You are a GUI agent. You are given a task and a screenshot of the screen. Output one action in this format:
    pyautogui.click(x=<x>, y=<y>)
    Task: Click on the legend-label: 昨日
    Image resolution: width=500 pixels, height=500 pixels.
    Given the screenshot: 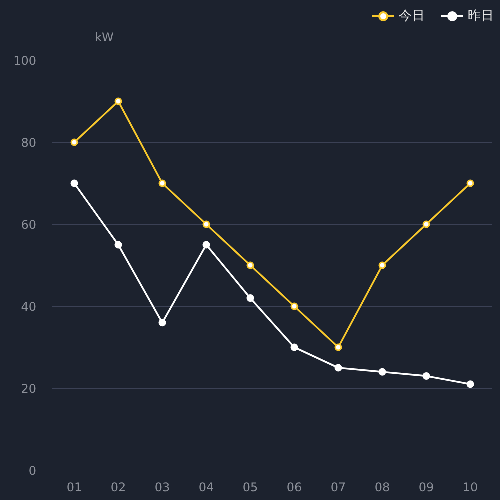 What is the action you would take?
    pyautogui.click(x=481, y=16)
    